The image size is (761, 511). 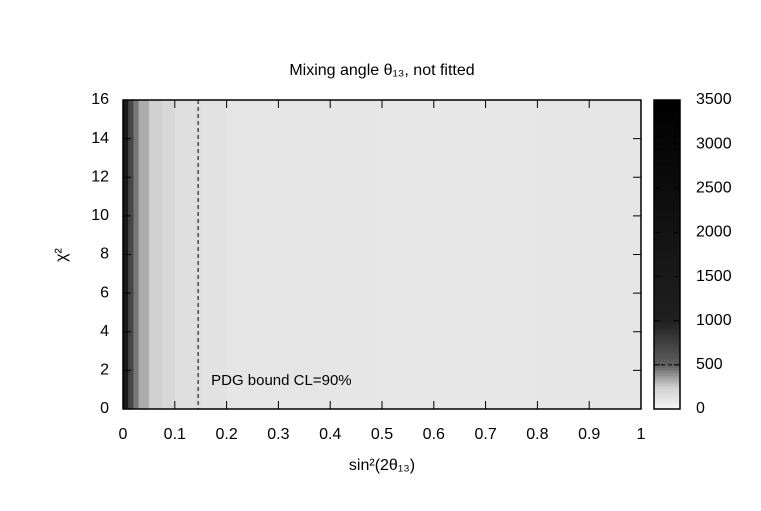 What do you see at coordinates (700, 408) in the screenshot?
I see `colorbar-tick-label: 0` at bounding box center [700, 408].